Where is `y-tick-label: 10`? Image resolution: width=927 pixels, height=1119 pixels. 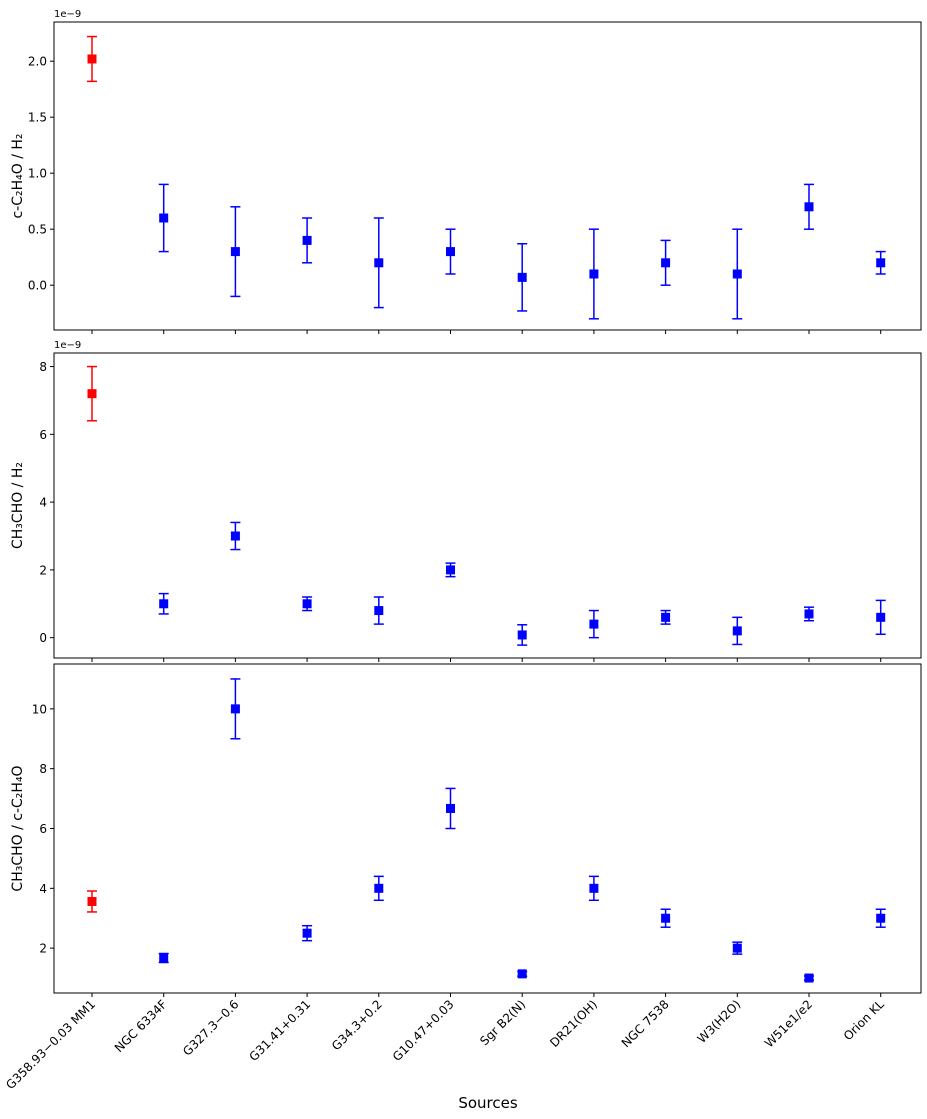 y-tick-label: 10 is located at coordinates (39, 709).